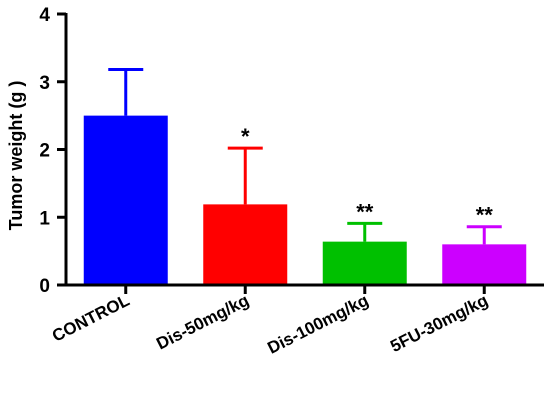 The height and width of the screenshot is (413, 550). What do you see at coordinates (317, 324) in the screenshot?
I see `x-category-label: Dis-100mg/kg` at bounding box center [317, 324].